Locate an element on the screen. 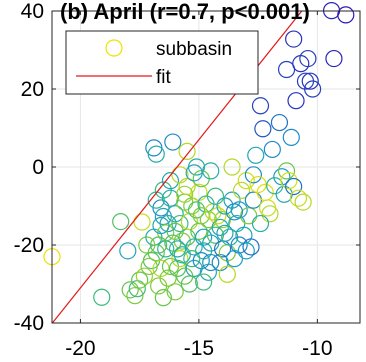 This screenshot has width=366, height=362. y-tick-label-0: -40 is located at coordinates (29, 323).